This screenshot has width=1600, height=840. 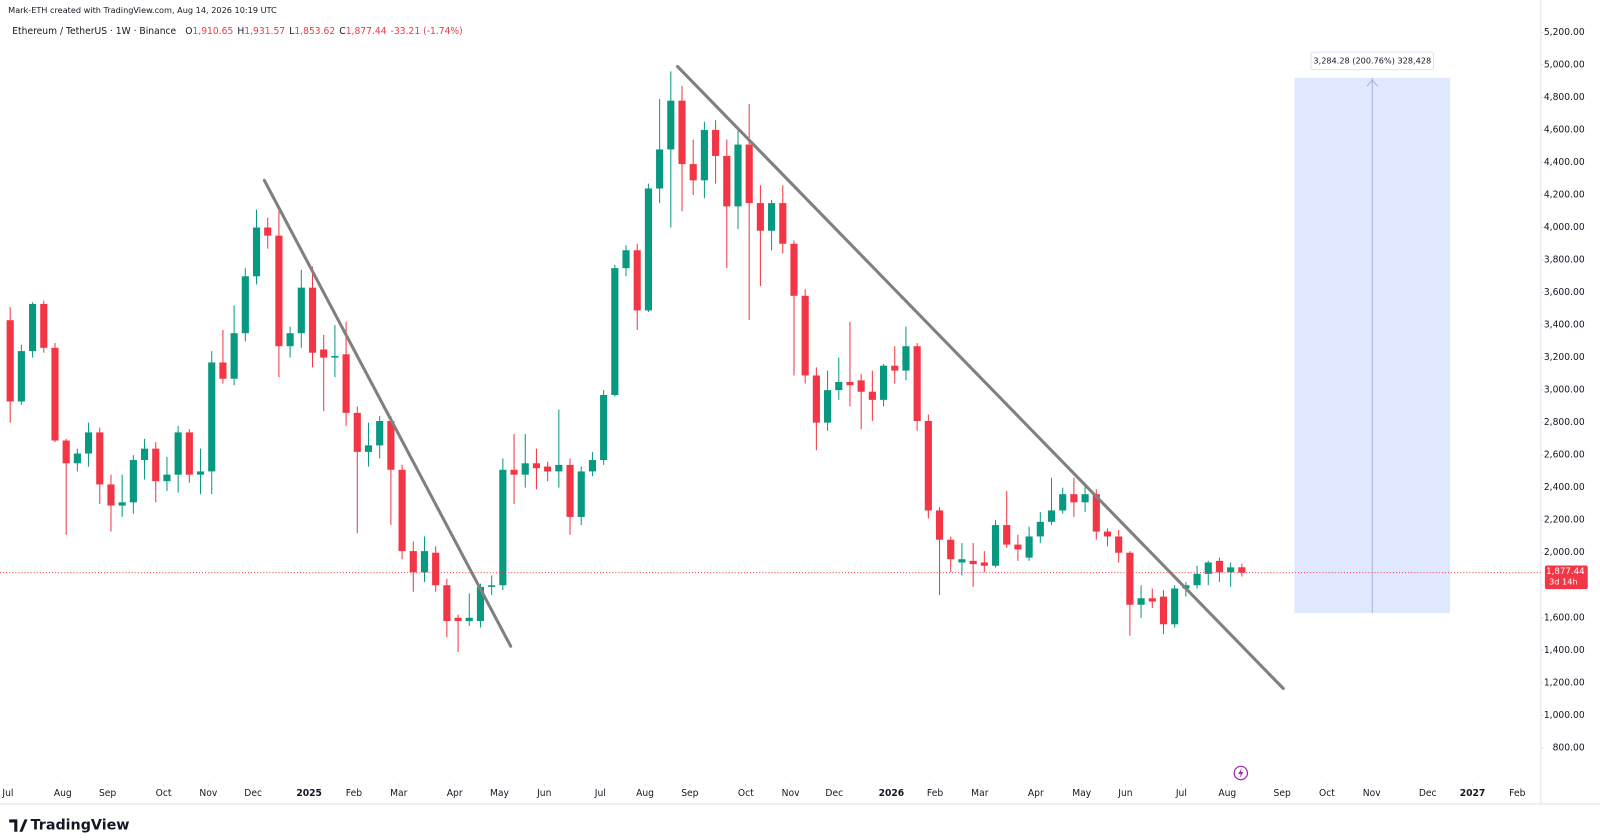 I want to click on last-price-label: 1,877.44, so click(x=1565, y=572).